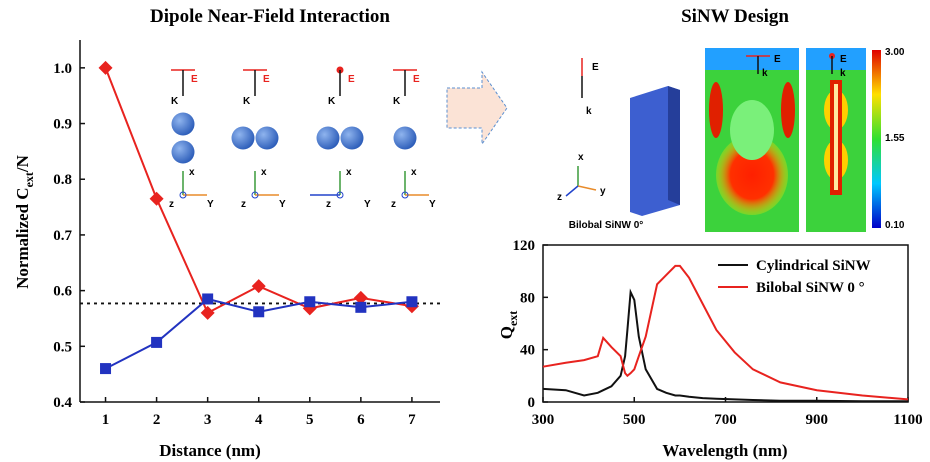  Describe the element at coordinates (735, 16) in the screenshot. I see `design-title: SiNW Design` at that location.